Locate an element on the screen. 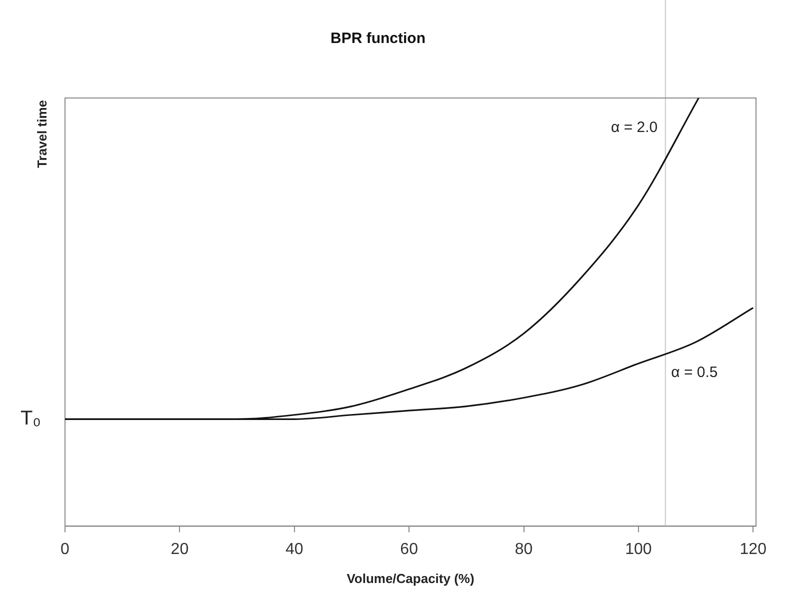 The width and height of the screenshot is (806, 603). x-tick-label: 120 is located at coordinates (753, 549).